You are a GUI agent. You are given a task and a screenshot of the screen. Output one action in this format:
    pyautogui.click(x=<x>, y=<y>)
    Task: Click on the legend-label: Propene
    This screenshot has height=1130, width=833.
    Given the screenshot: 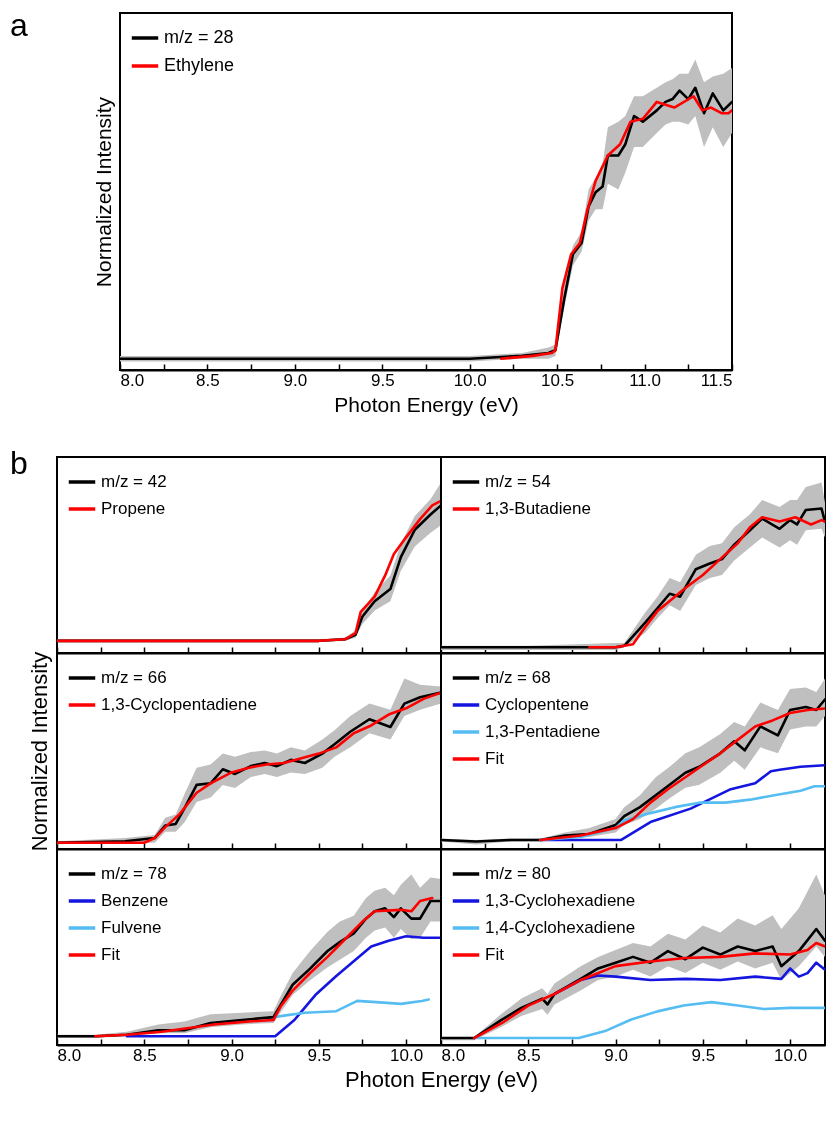 What is the action you would take?
    pyautogui.click(x=133, y=508)
    